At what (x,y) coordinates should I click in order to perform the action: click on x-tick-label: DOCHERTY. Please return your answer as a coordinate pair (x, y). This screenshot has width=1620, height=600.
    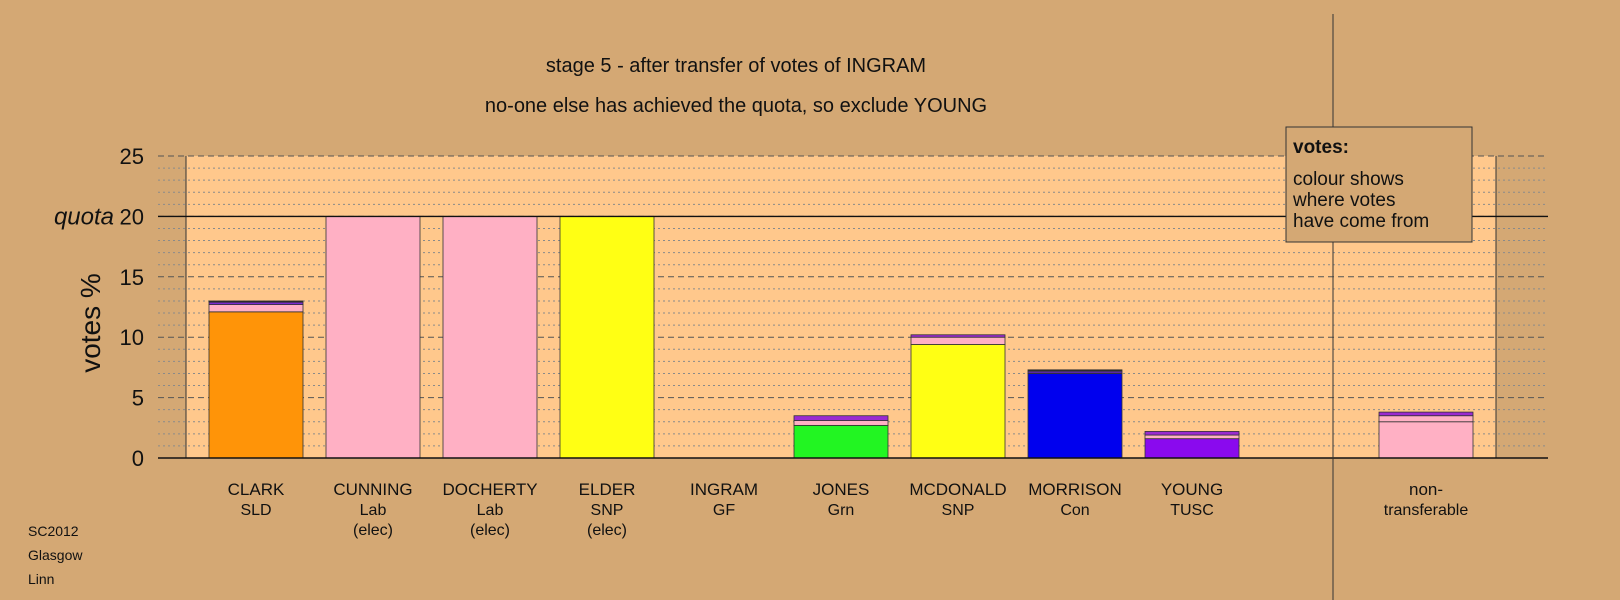
    Looking at the image, I should click on (489, 489).